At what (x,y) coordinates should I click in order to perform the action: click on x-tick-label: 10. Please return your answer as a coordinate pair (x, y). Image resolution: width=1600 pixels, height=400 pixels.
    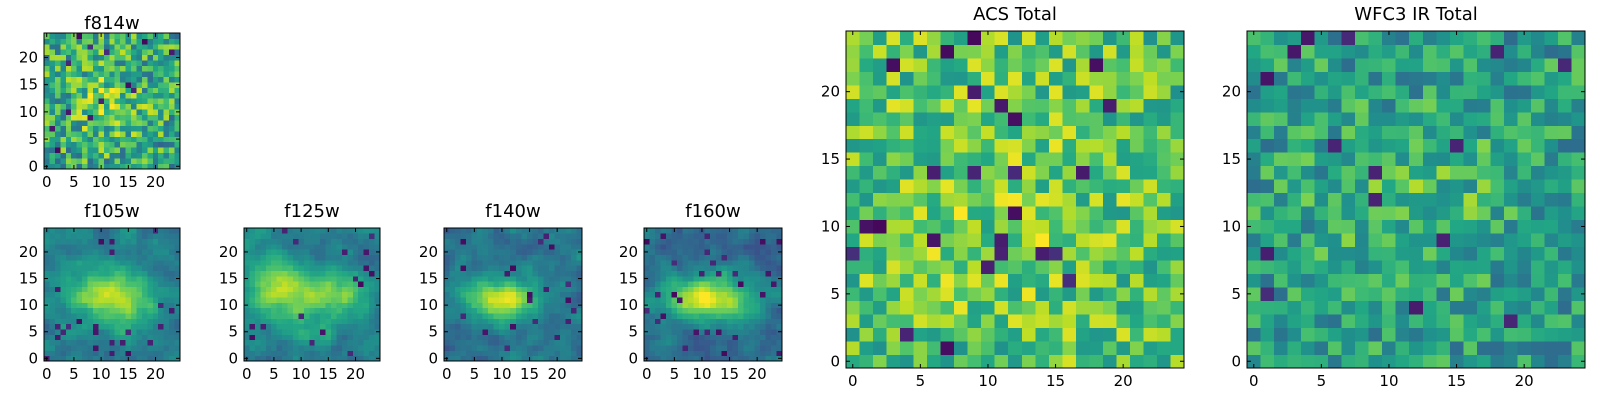
    Looking at the image, I should click on (101, 374).